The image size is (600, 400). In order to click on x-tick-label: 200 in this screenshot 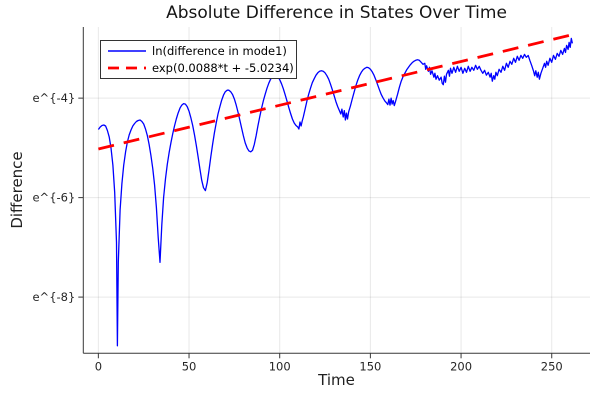, I will do `click(461, 366)`.